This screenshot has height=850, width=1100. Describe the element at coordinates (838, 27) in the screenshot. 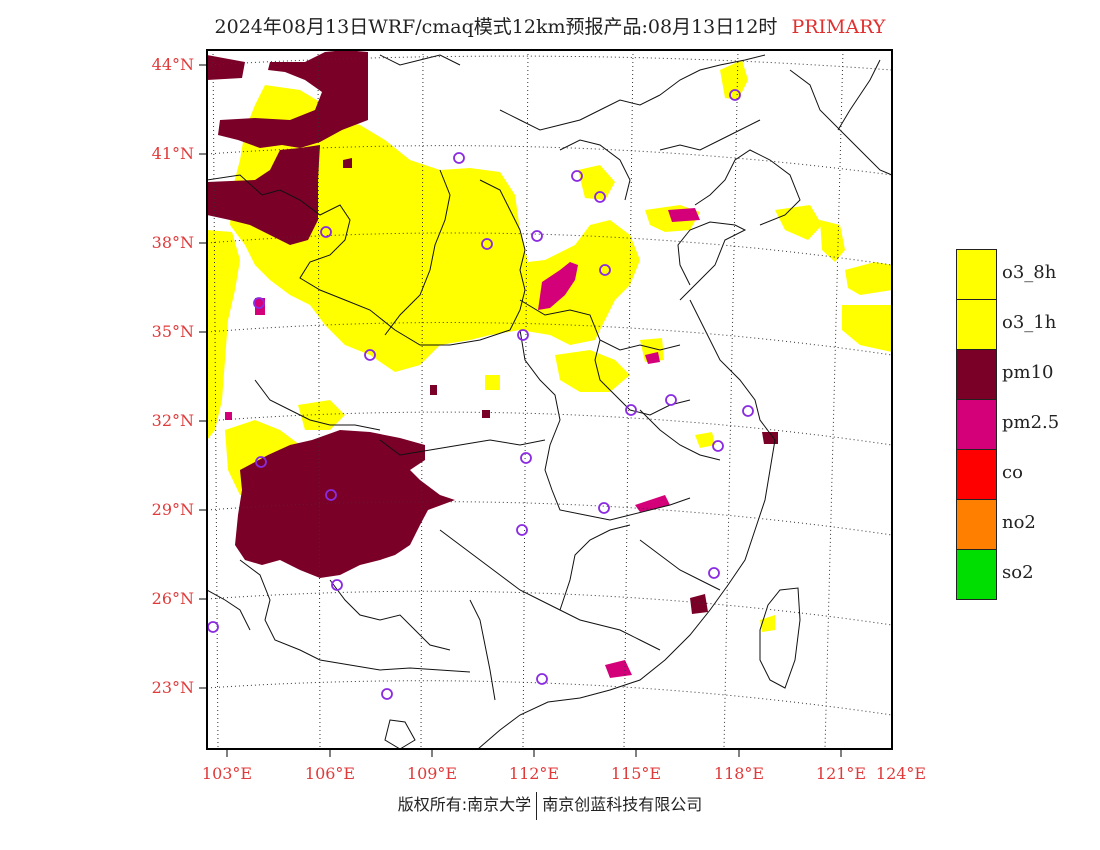

I see `title-tag: PRIMARY` at that location.